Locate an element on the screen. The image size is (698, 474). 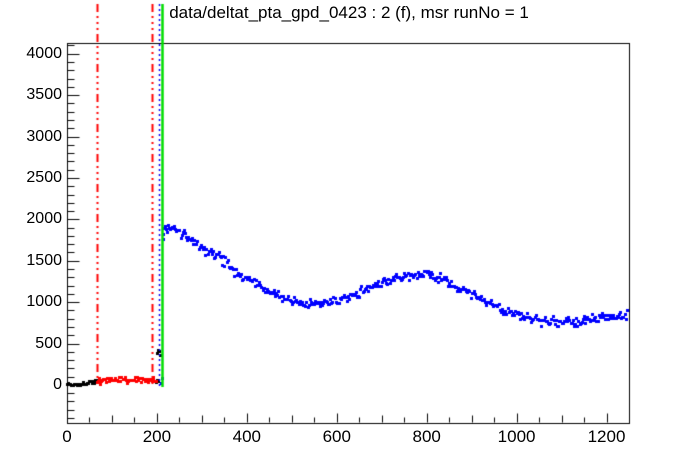
y-tick-label: 3500 is located at coordinates (44, 95).